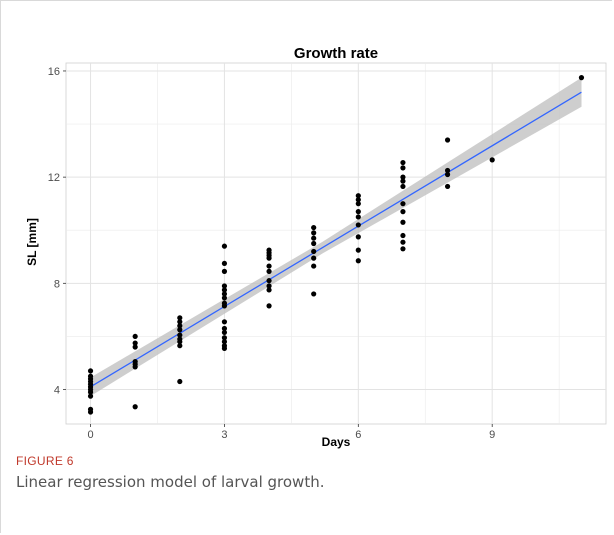 The image size is (614, 535). What do you see at coordinates (358, 435) in the screenshot?
I see `x-tick-label: 6` at bounding box center [358, 435].